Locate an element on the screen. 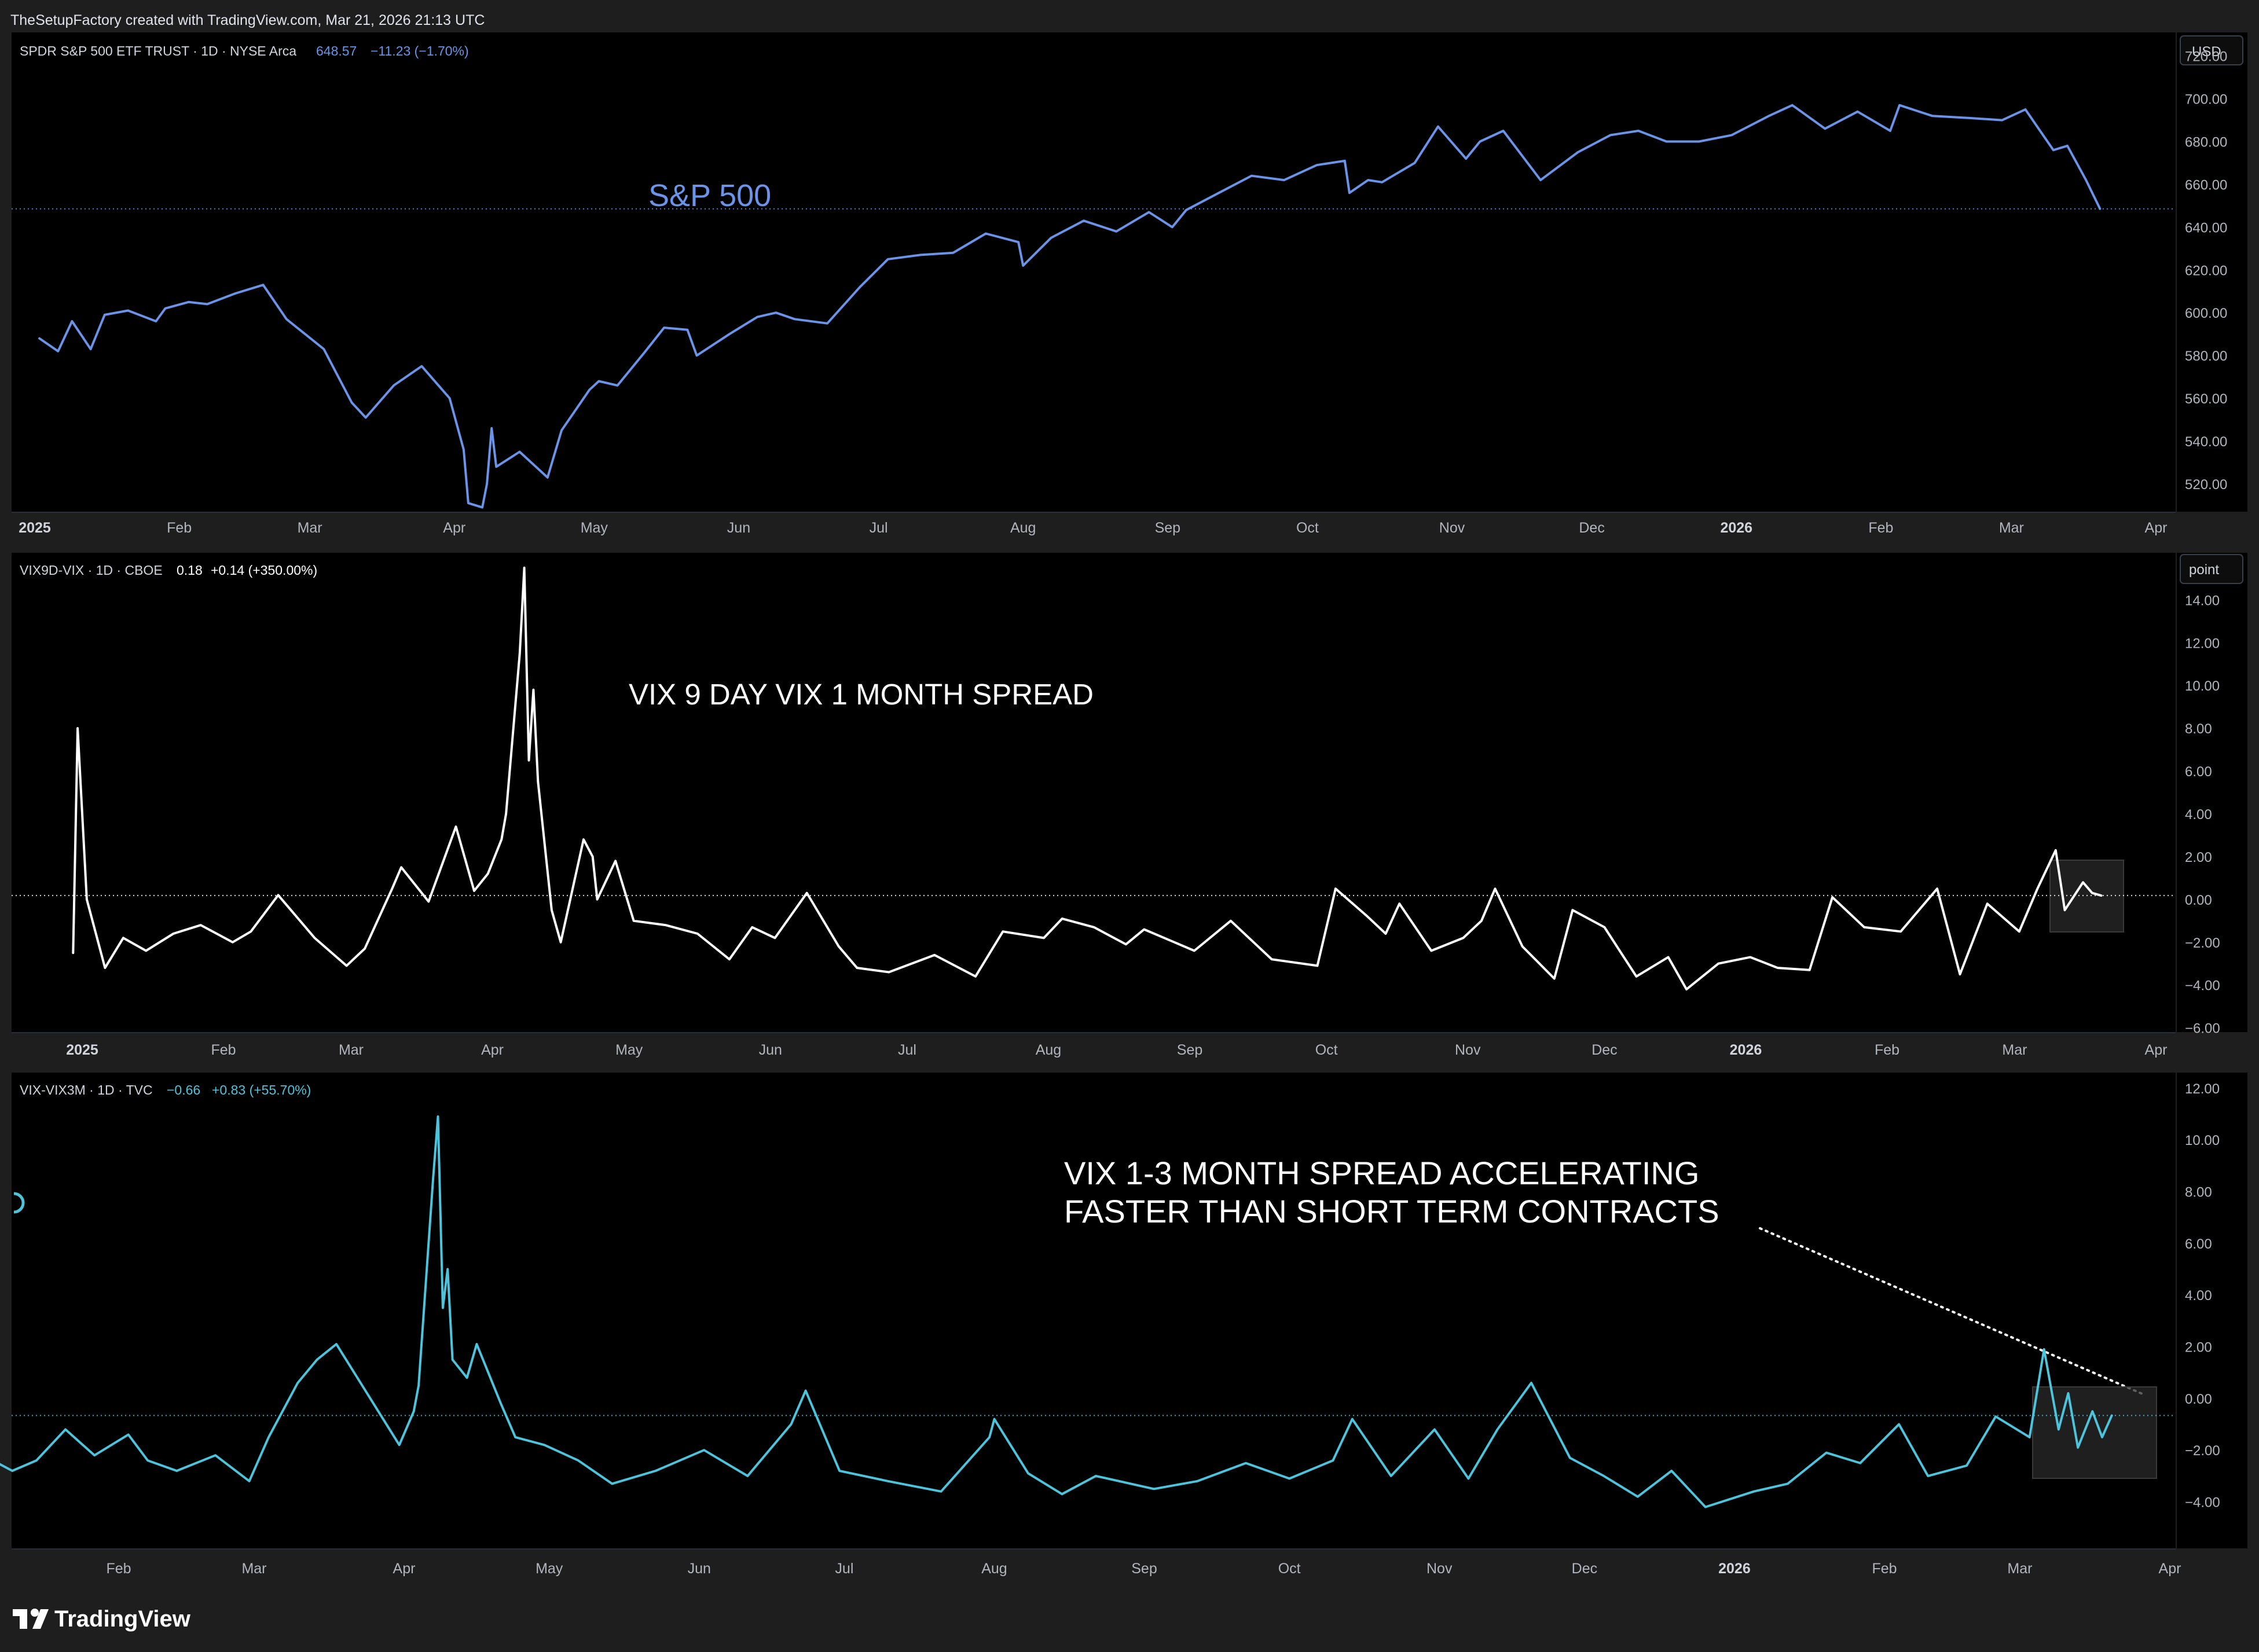  x-tick-label: Nov is located at coordinates (1468, 1050).